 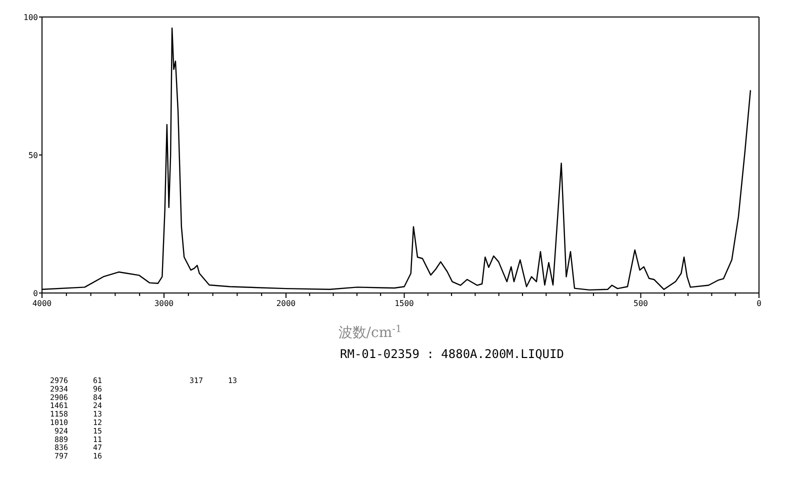 I want to click on text: RM-01-02359 : 4880A.200M.LIQUID, so click(x=452, y=354).